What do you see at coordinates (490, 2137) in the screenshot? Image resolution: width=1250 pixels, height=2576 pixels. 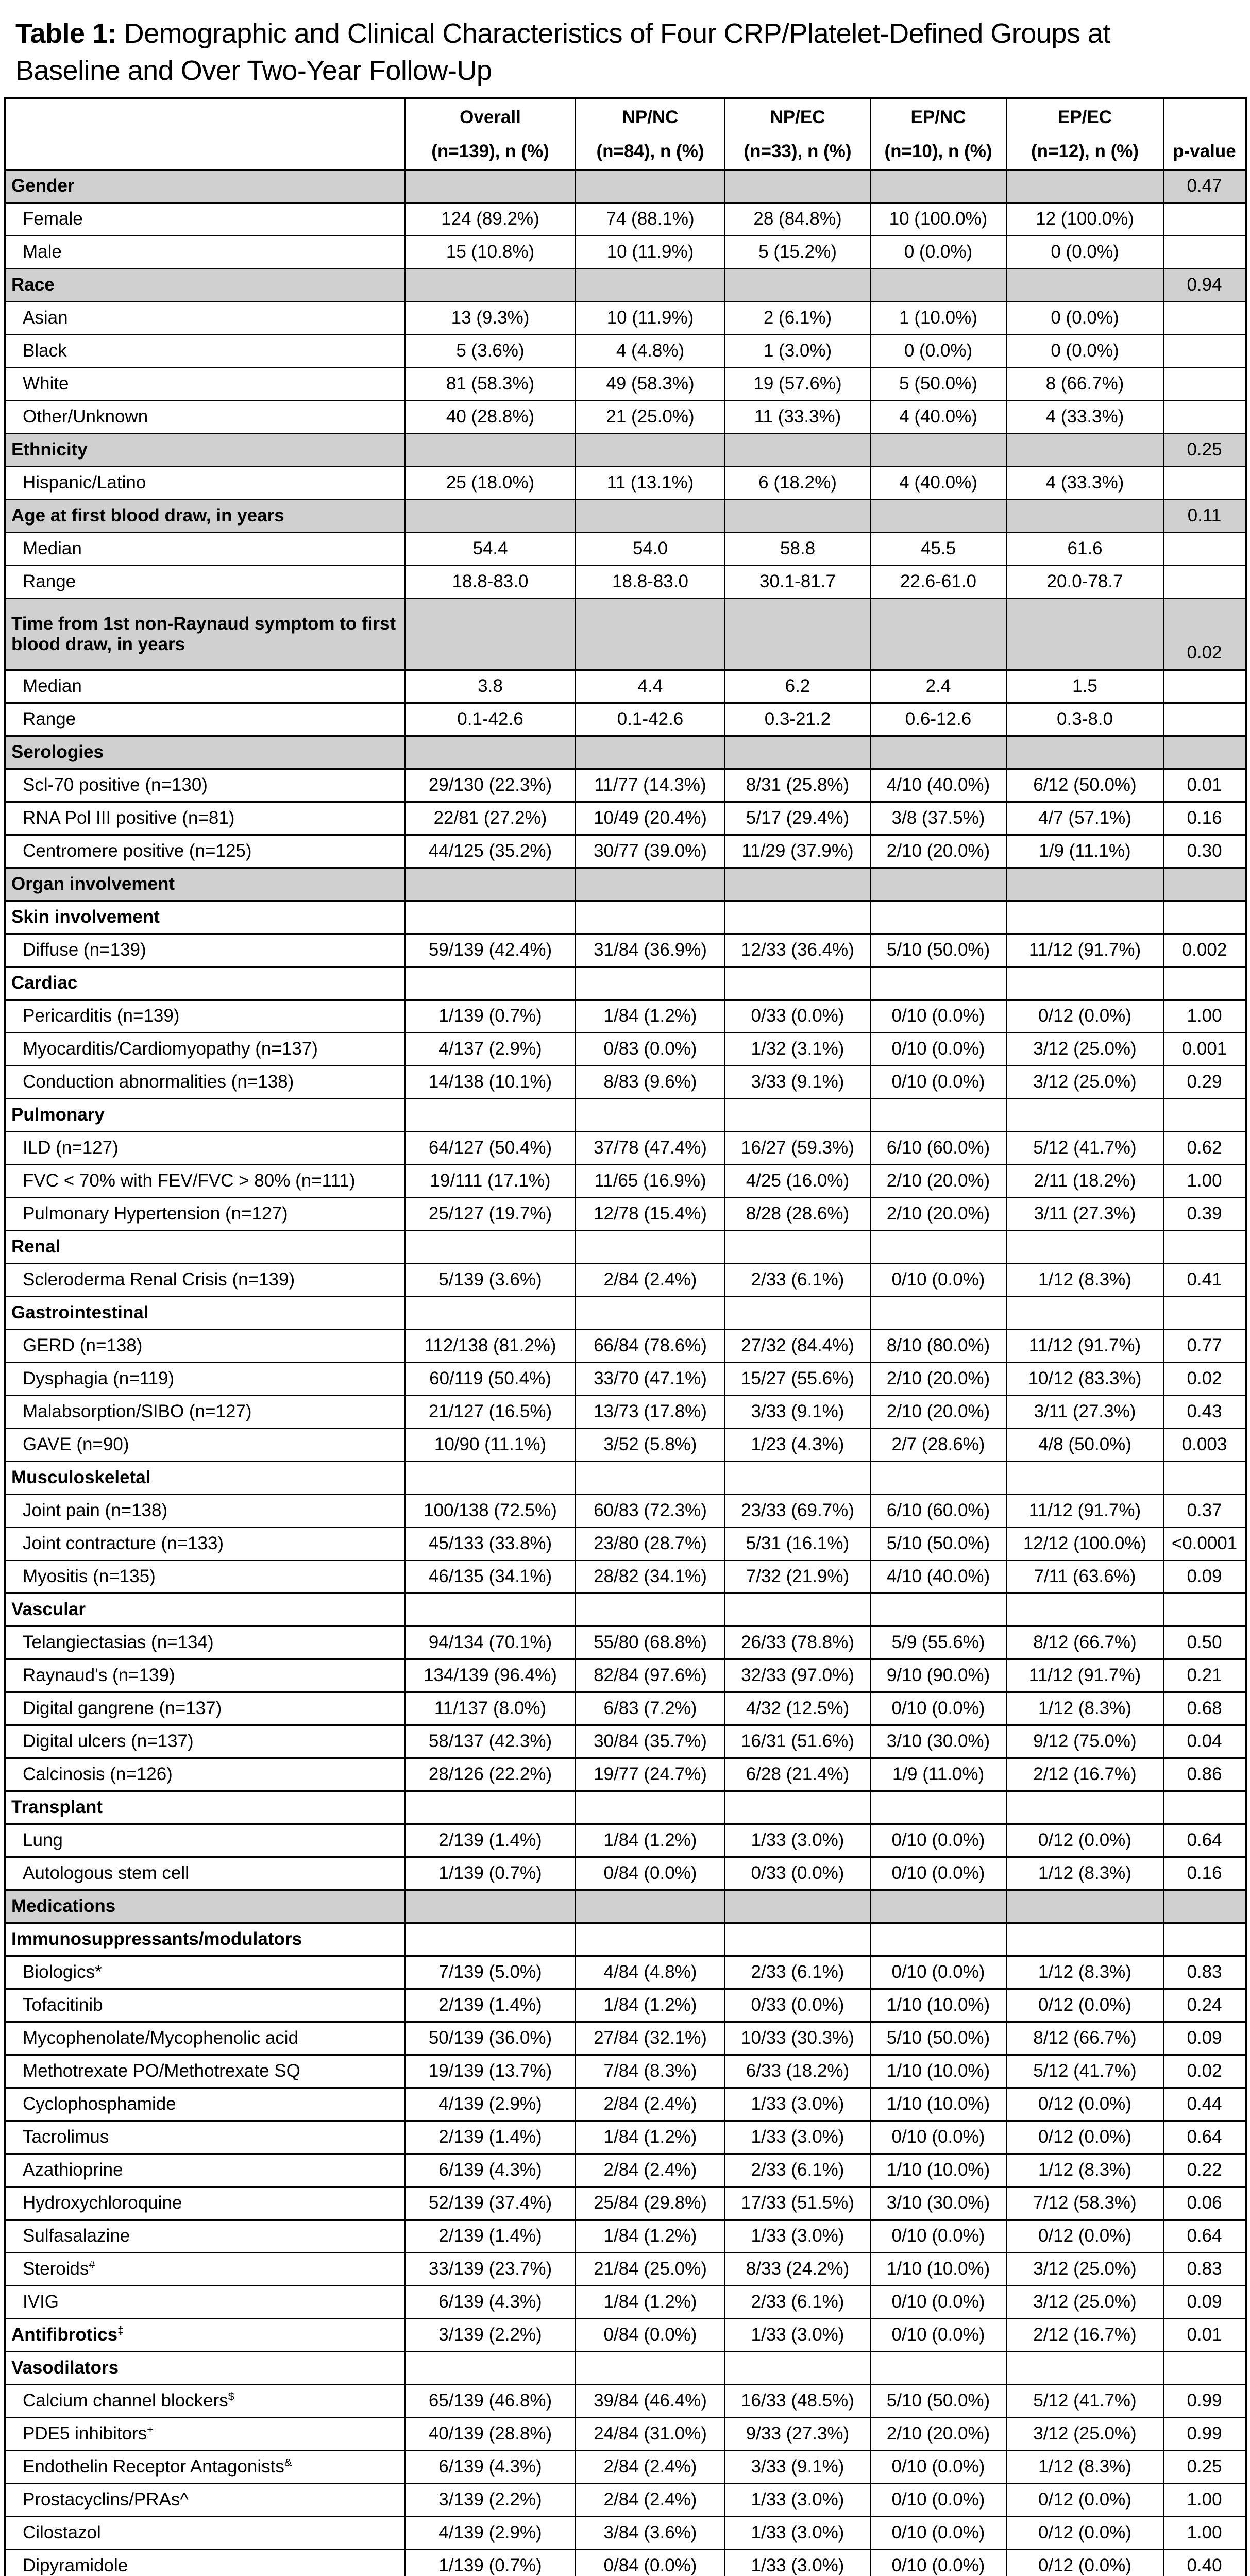 I see `cell-value: 2/139 (1.4%)` at bounding box center [490, 2137].